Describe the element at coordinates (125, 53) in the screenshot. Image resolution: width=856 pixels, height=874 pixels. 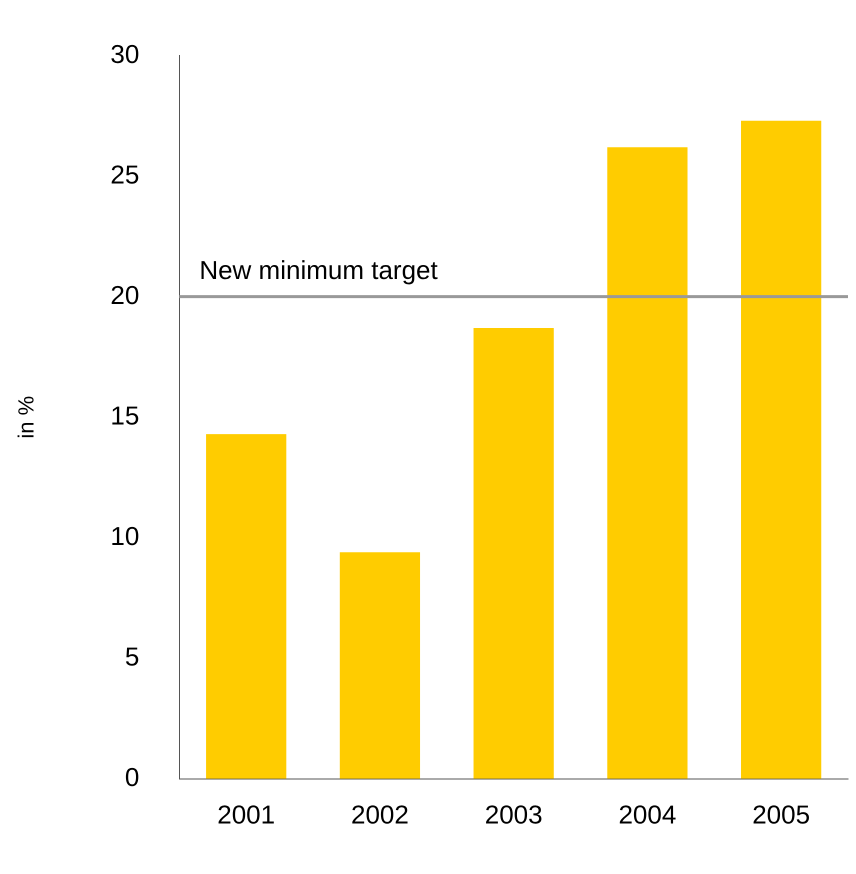
I see `y-tick-label: 30` at that location.